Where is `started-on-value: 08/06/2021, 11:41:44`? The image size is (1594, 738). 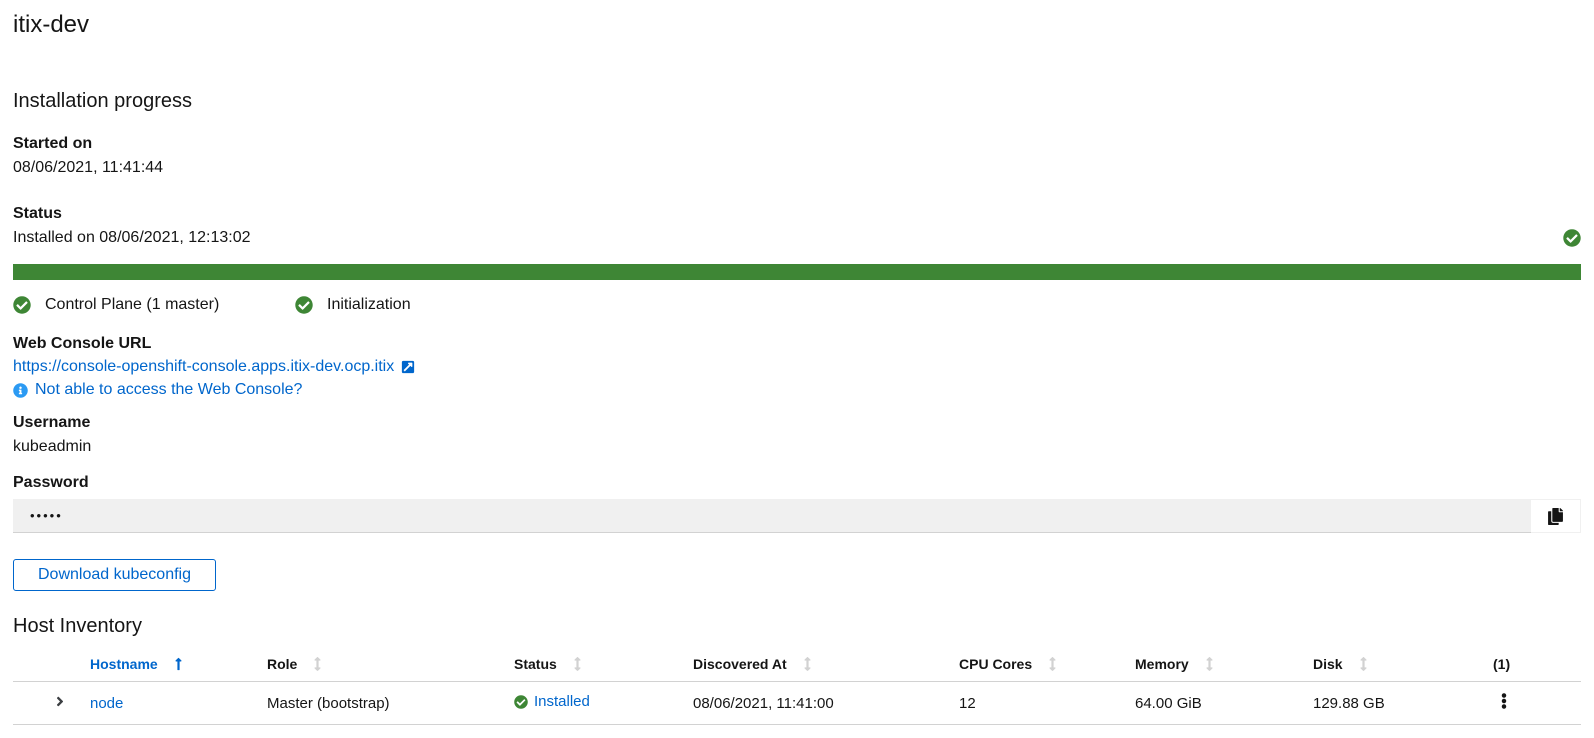 started-on-value: 08/06/2021, 11:41:44 is located at coordinates (88, 167).